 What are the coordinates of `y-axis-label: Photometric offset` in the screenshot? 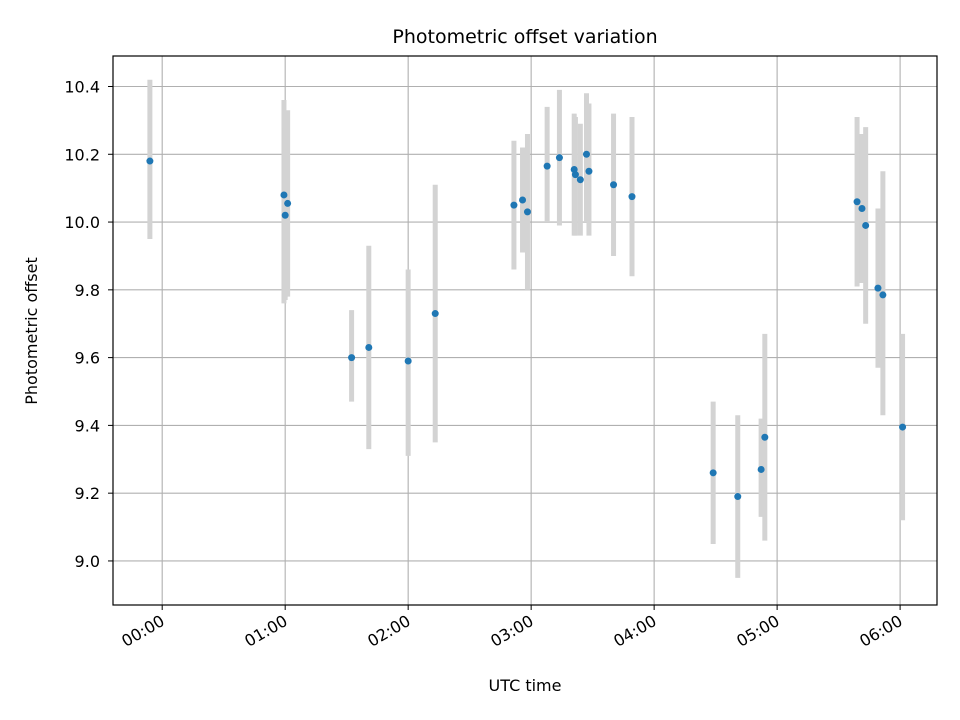 It's located at (31, 331).